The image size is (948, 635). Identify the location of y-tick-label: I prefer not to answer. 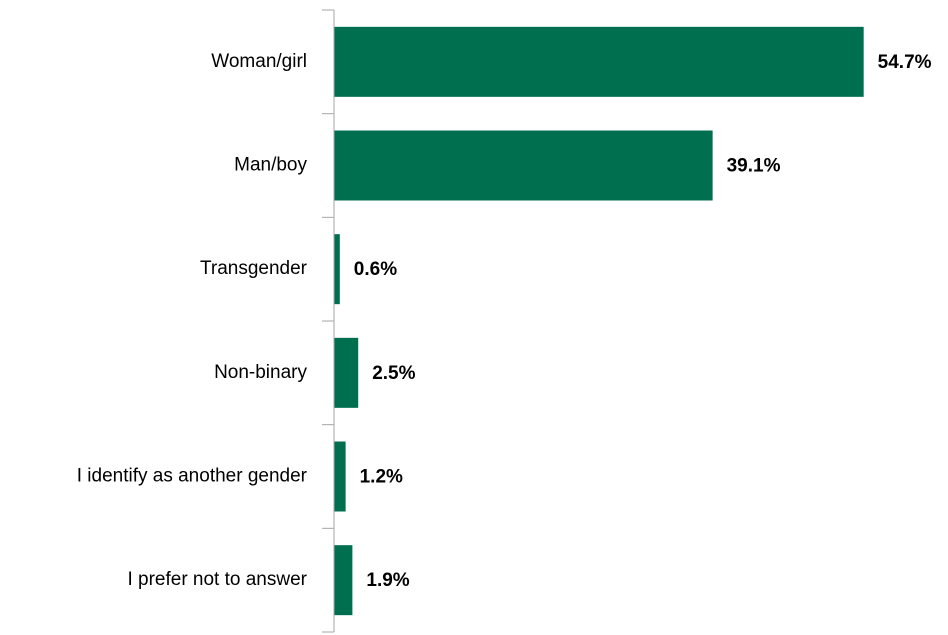
(217, 579).